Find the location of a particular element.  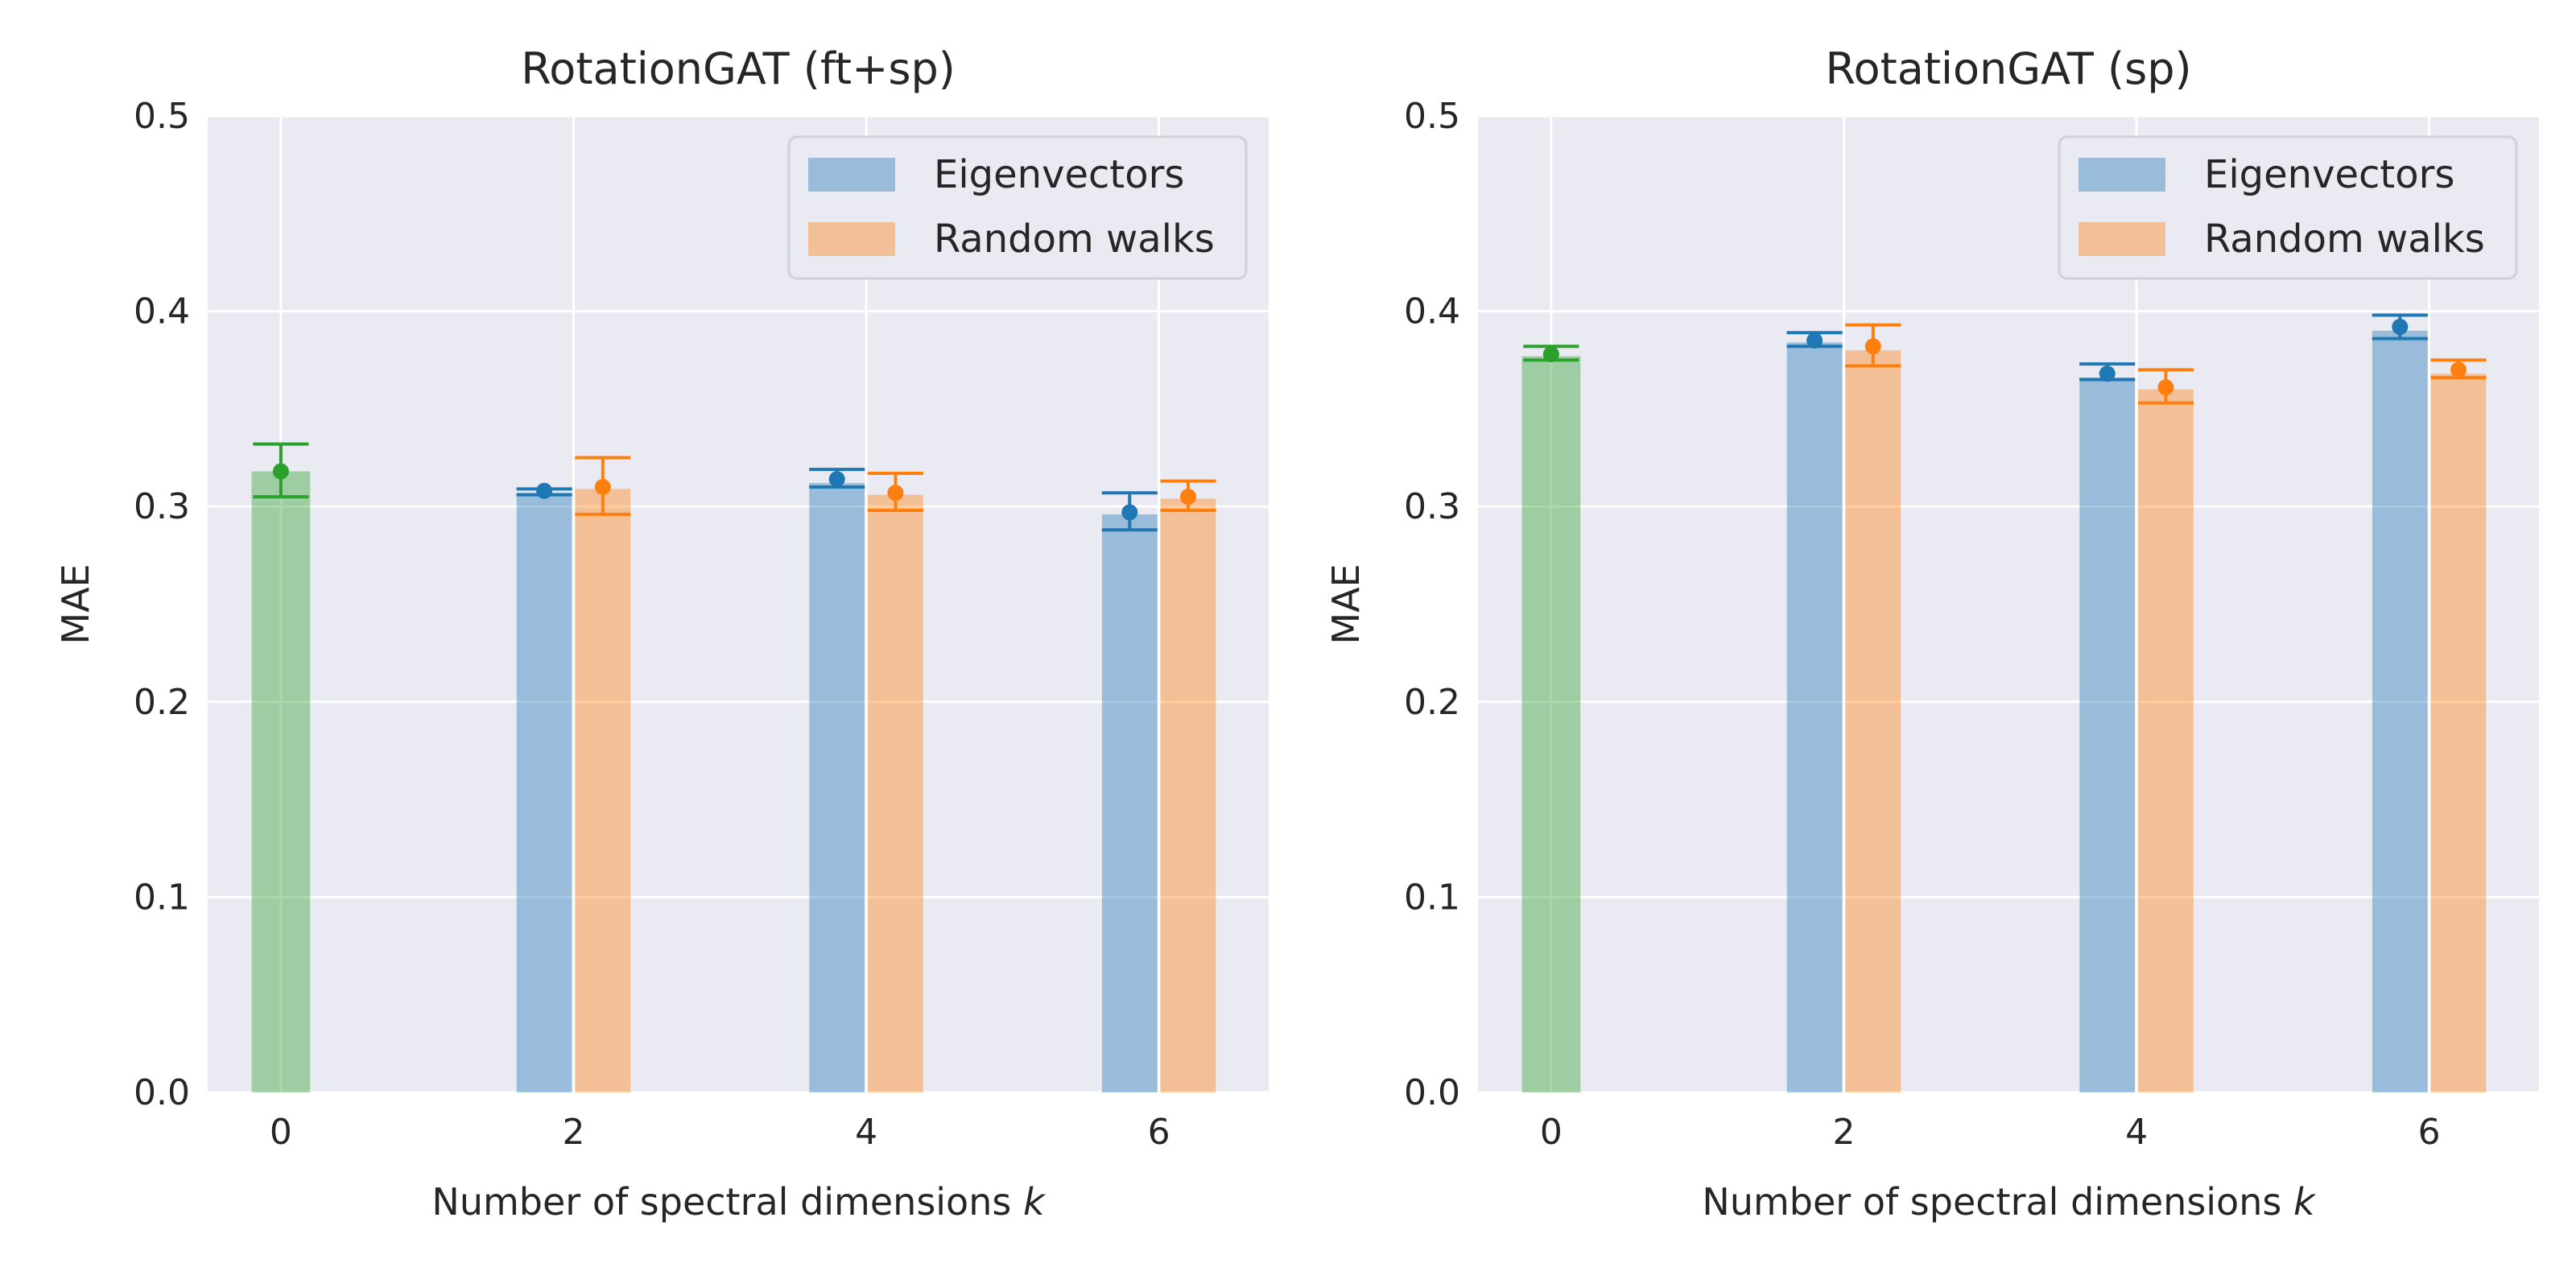

chart-title: RotationGAT (ft+sp) is located at coordinates (738, 68).